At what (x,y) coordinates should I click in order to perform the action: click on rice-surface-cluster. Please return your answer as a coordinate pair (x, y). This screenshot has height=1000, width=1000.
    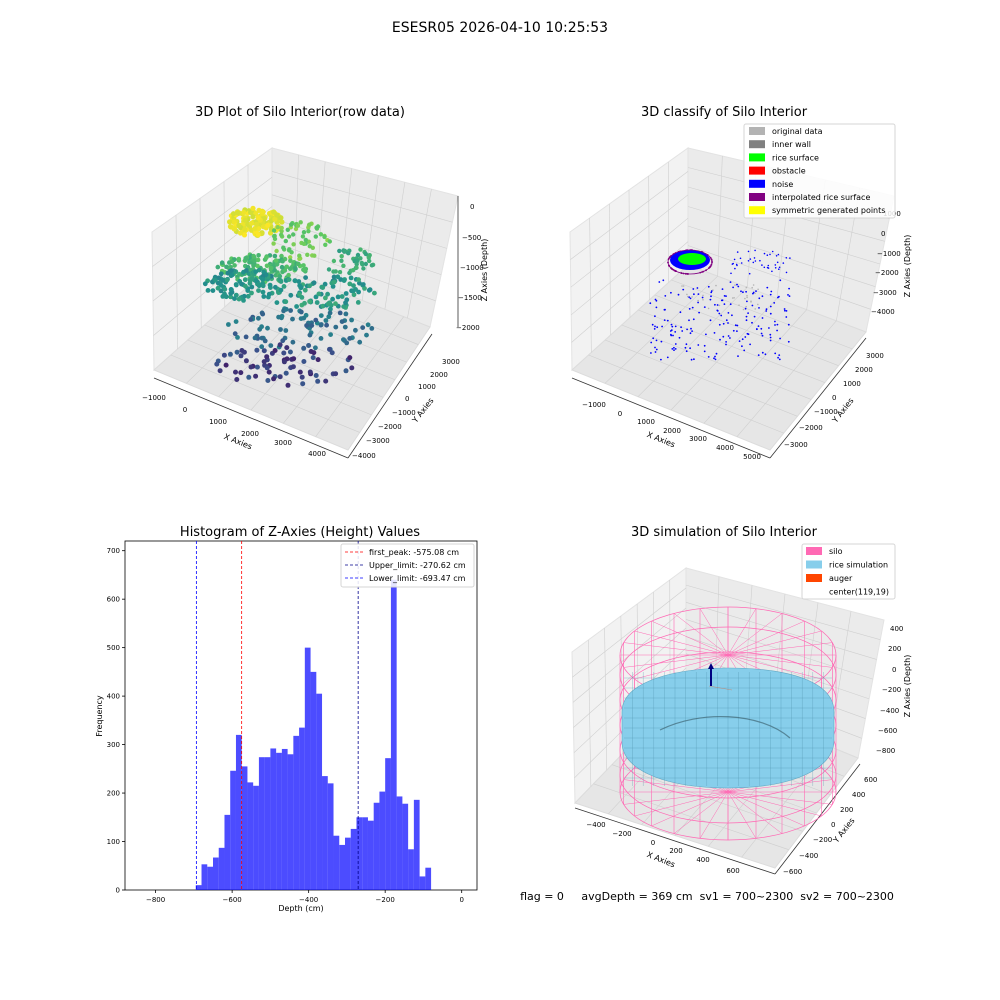
    Looking at the image, I should click on (692, 259).